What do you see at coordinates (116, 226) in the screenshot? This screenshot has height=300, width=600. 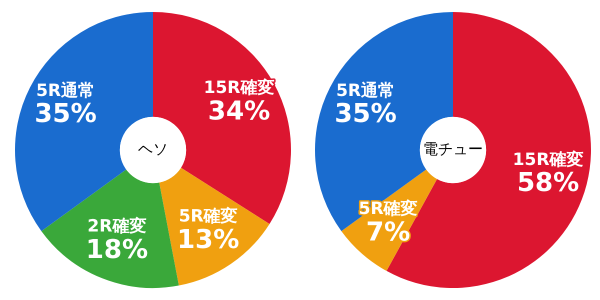 I see `slice-label: 2R確変` at bounding box center [116, 226].